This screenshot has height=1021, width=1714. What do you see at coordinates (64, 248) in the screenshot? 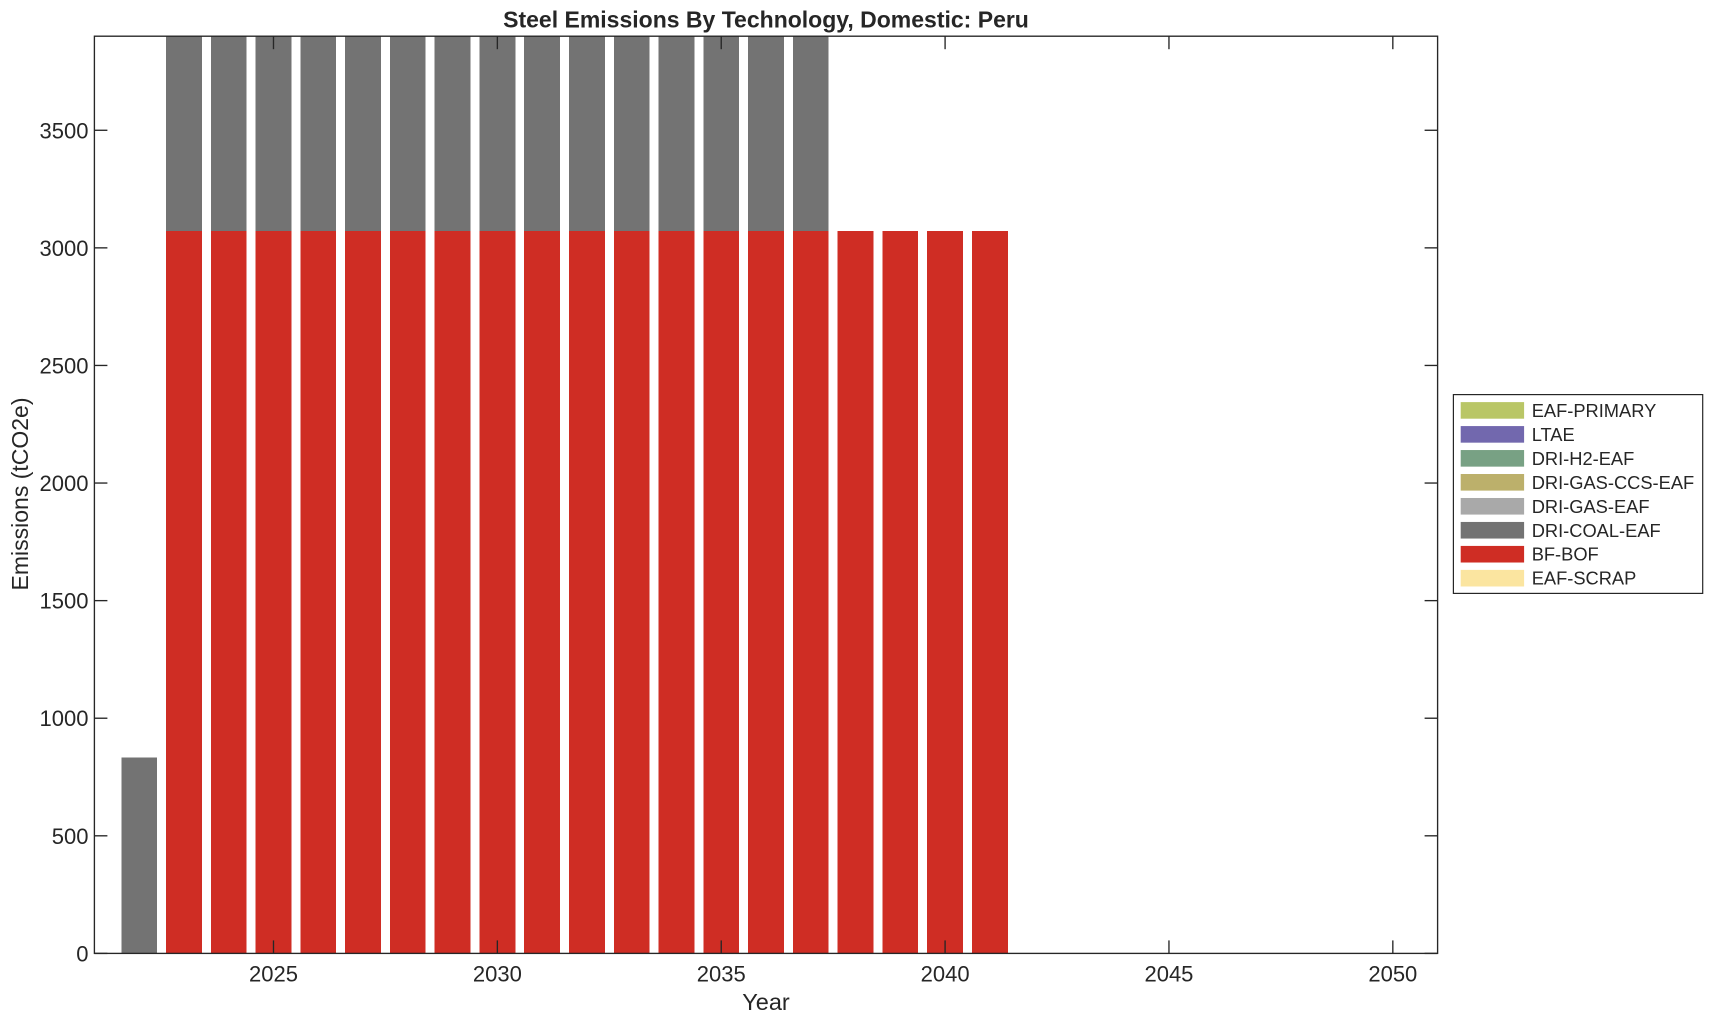
I see `svg-text: 3000` at bounding box center [64, 248].